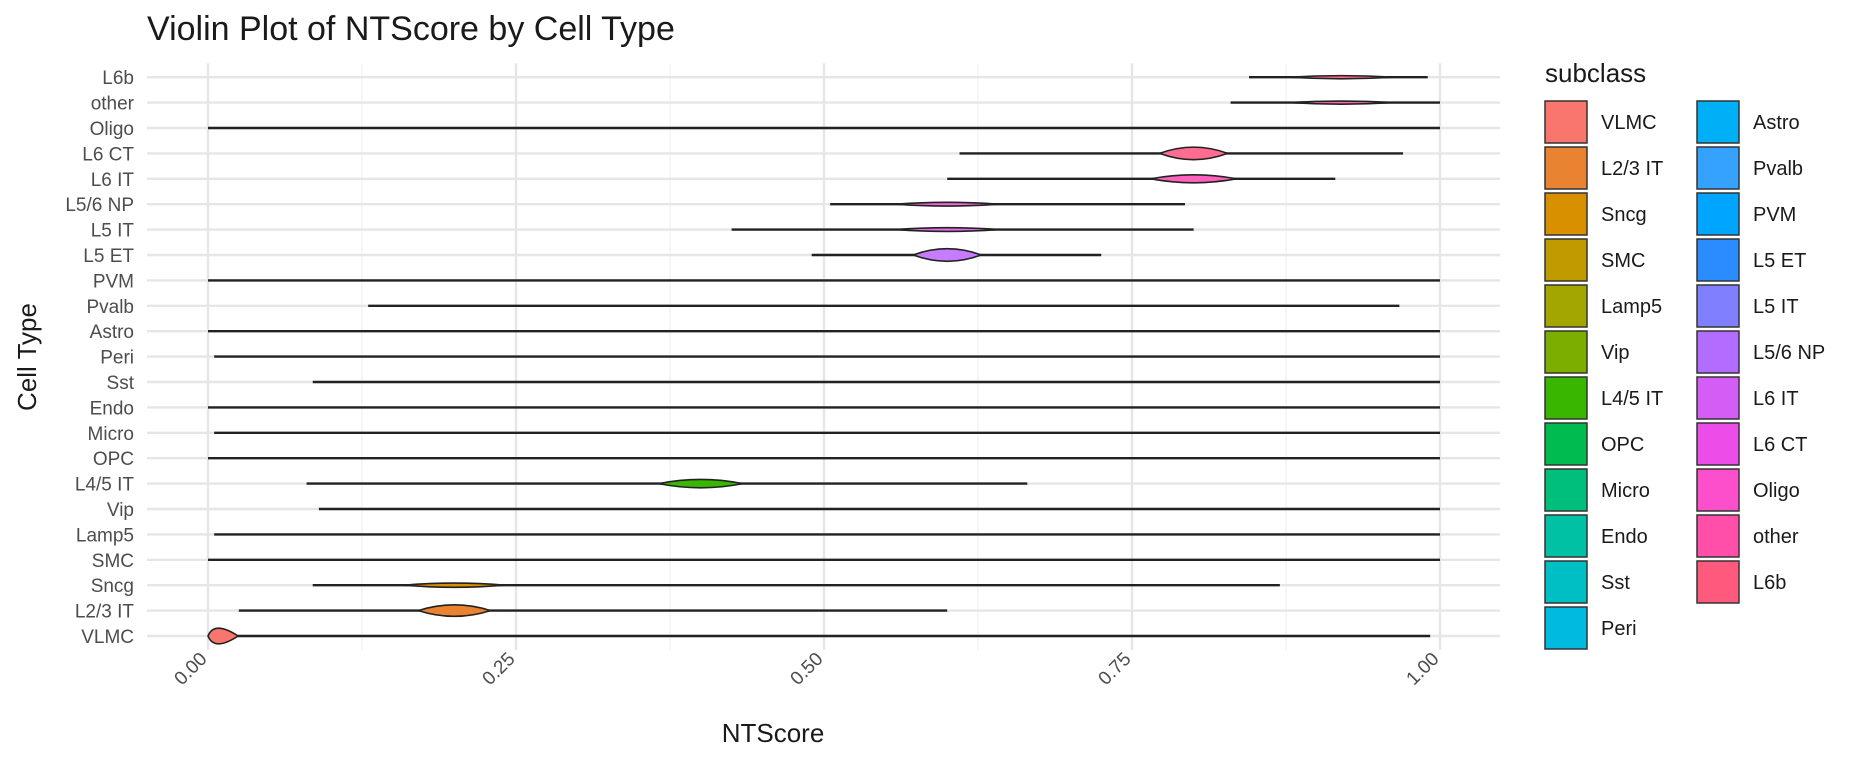 The image size is (1862, 758). I want to click on chart-title: Violin Plot of NTScore by Cell Type, so click(411, 29).